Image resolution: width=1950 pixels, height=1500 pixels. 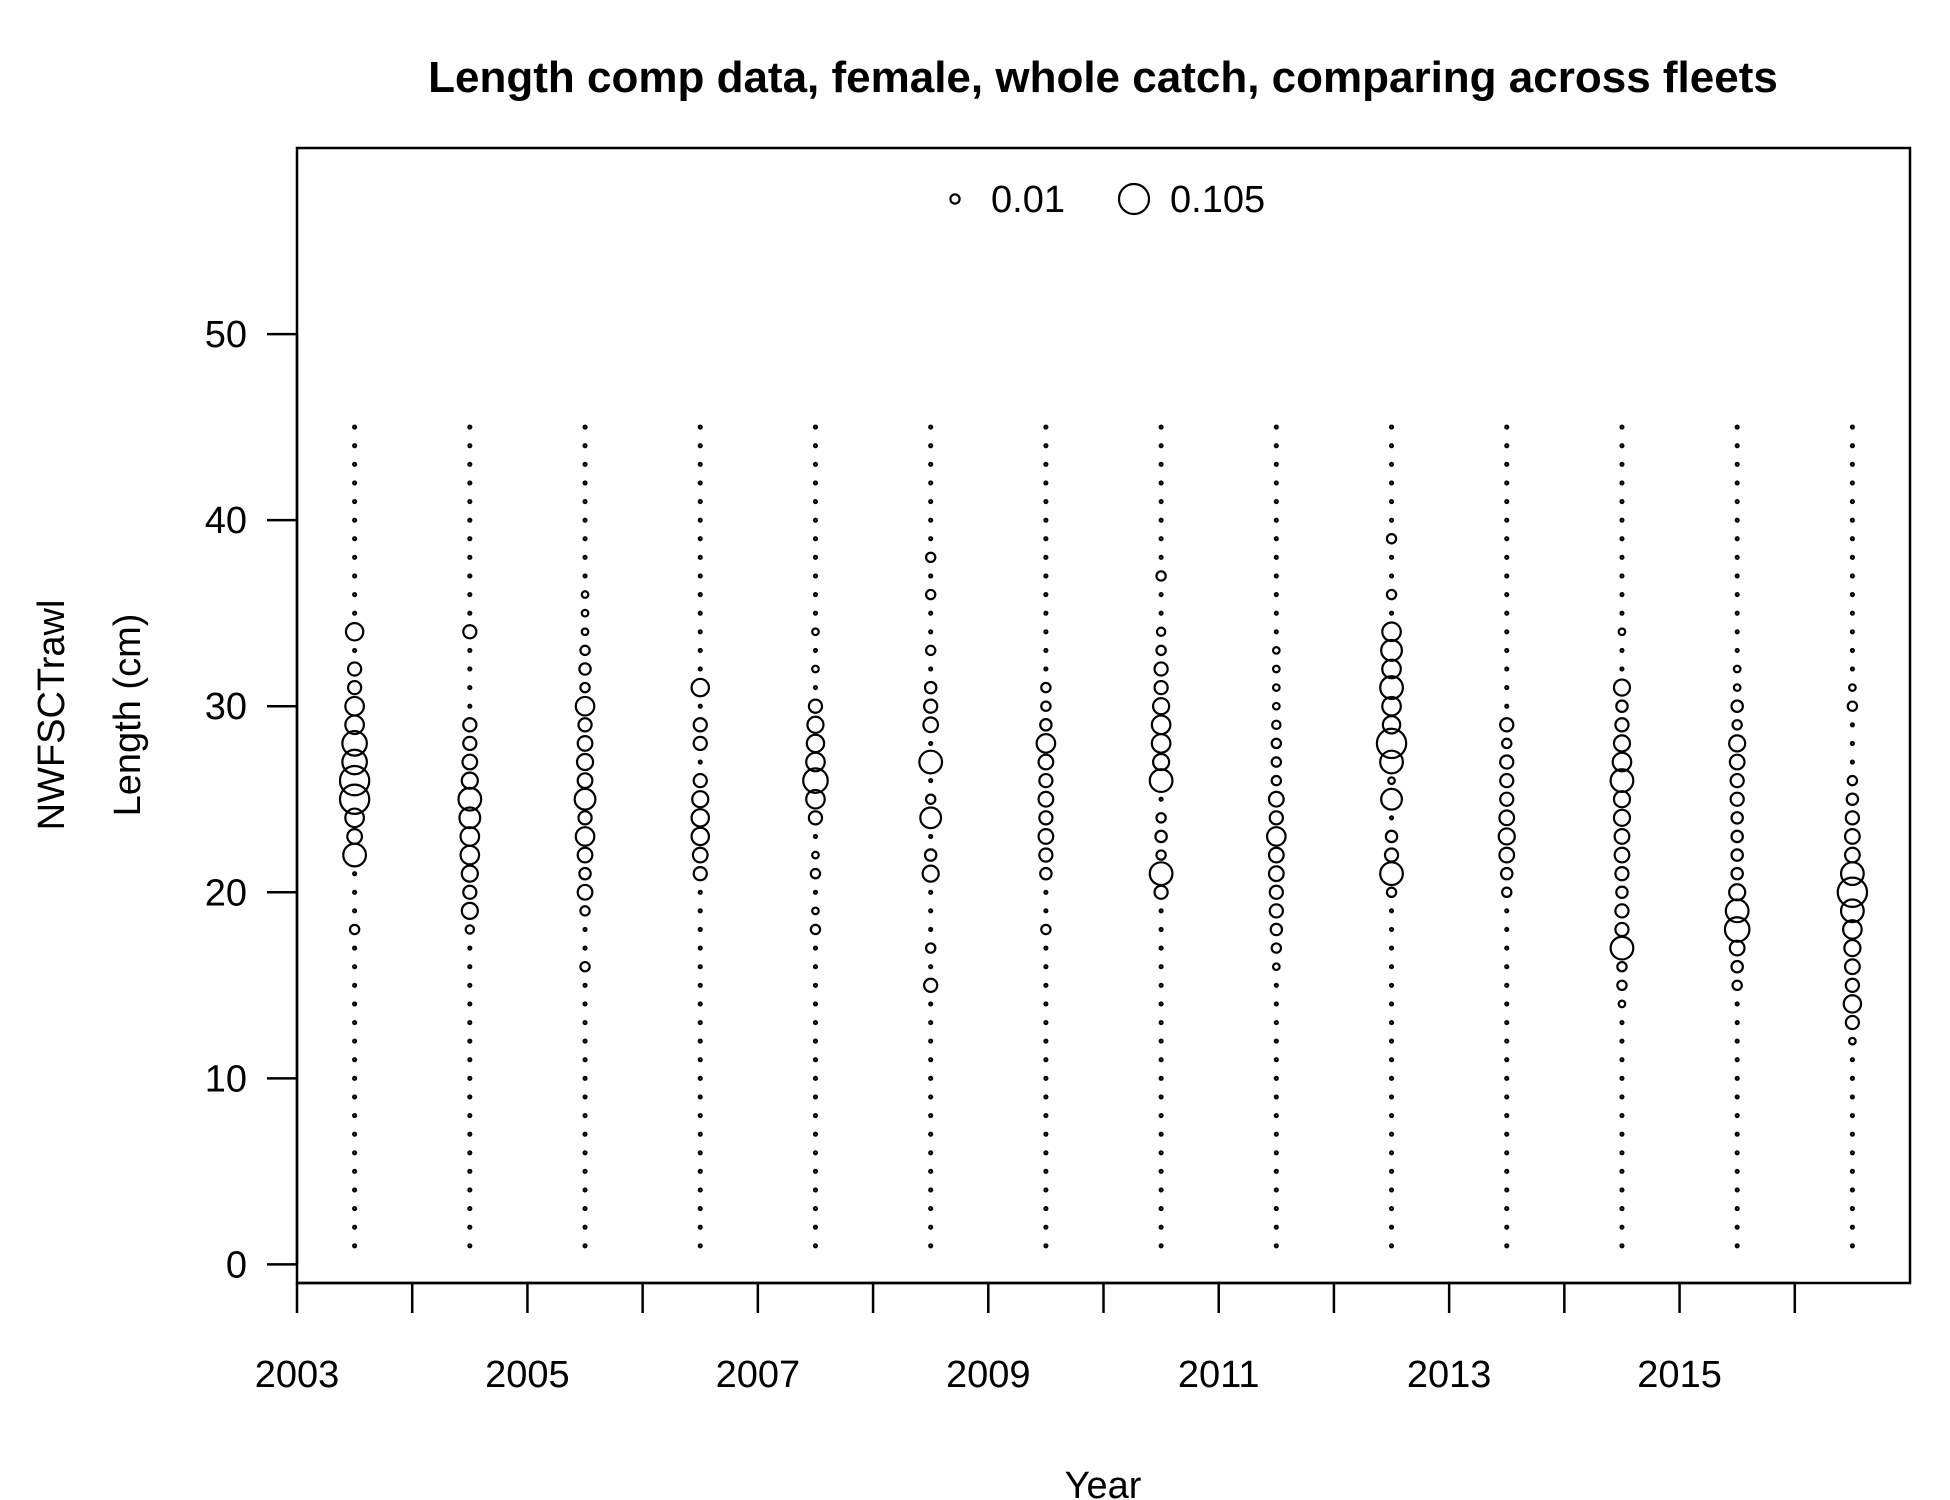 What do you see at coordinates (1449, 1375) in the screenshot?
I see `x-tick-label: 2013` at bounding box center [1449, 1375].